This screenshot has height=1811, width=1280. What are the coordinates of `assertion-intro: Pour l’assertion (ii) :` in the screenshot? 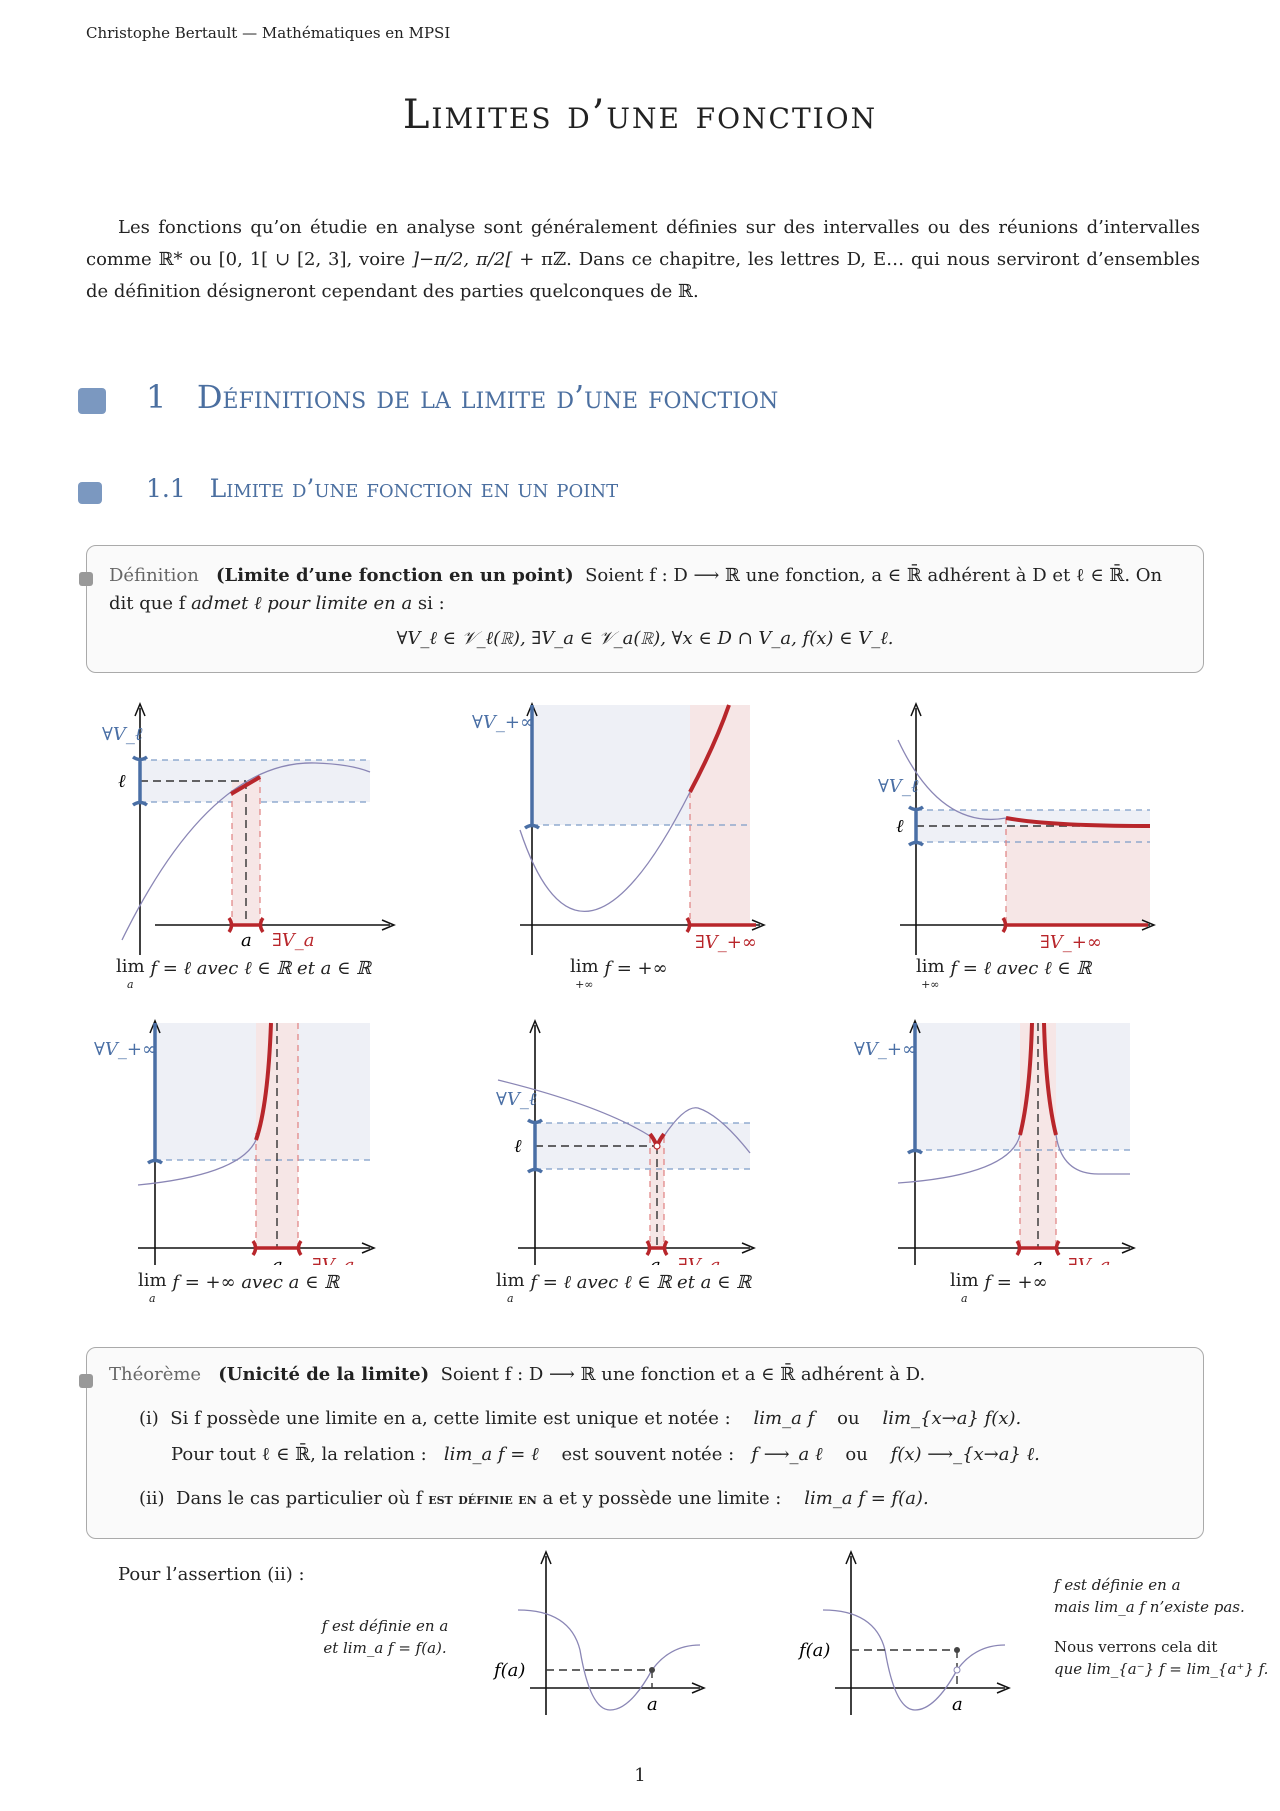 It's located at (211, 1574).